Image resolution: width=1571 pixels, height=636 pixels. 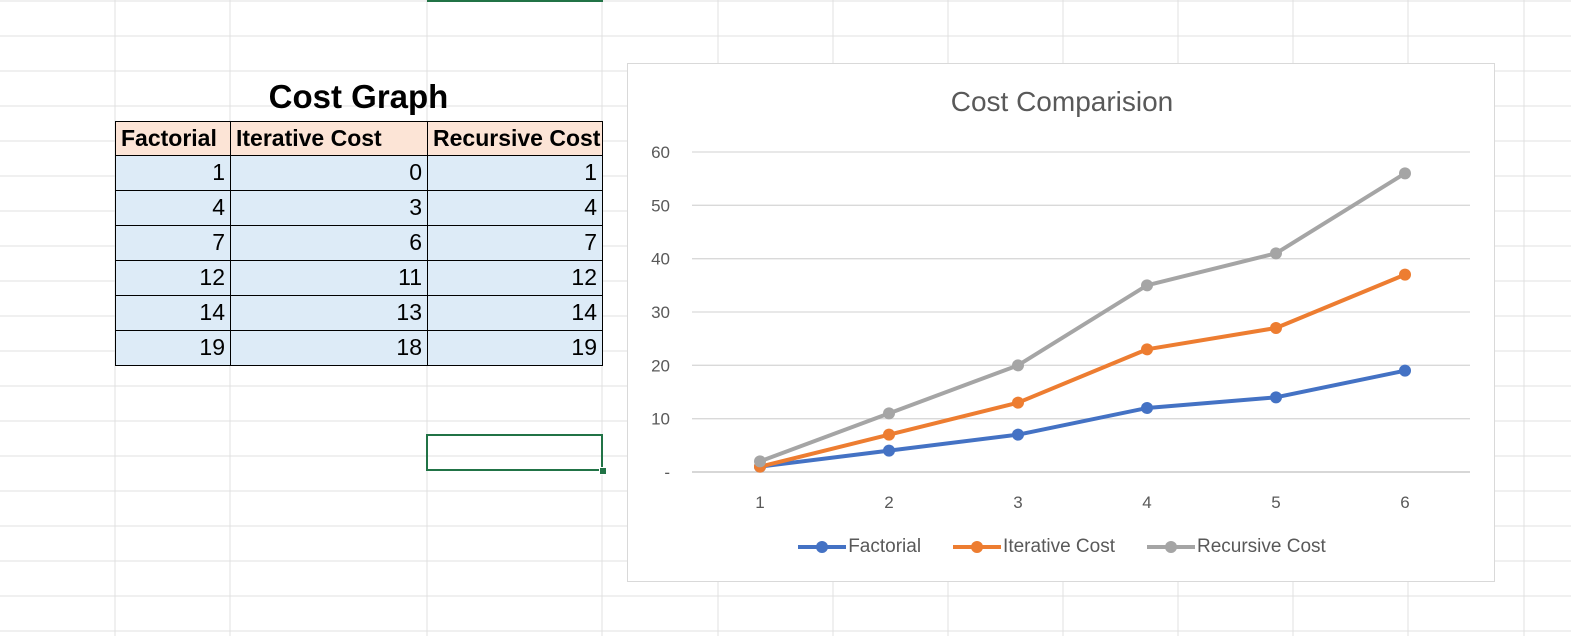 I want to click on header-factorial: Factorial, so click(x=173, y=138).